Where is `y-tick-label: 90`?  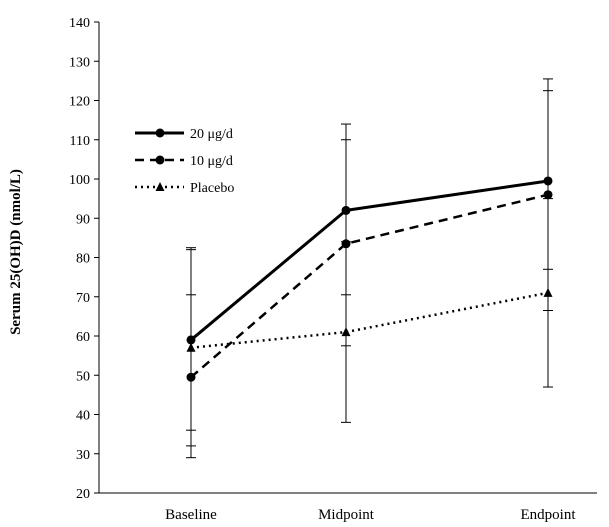
y-tick-label: 90 is located at coordinates (83, 219).